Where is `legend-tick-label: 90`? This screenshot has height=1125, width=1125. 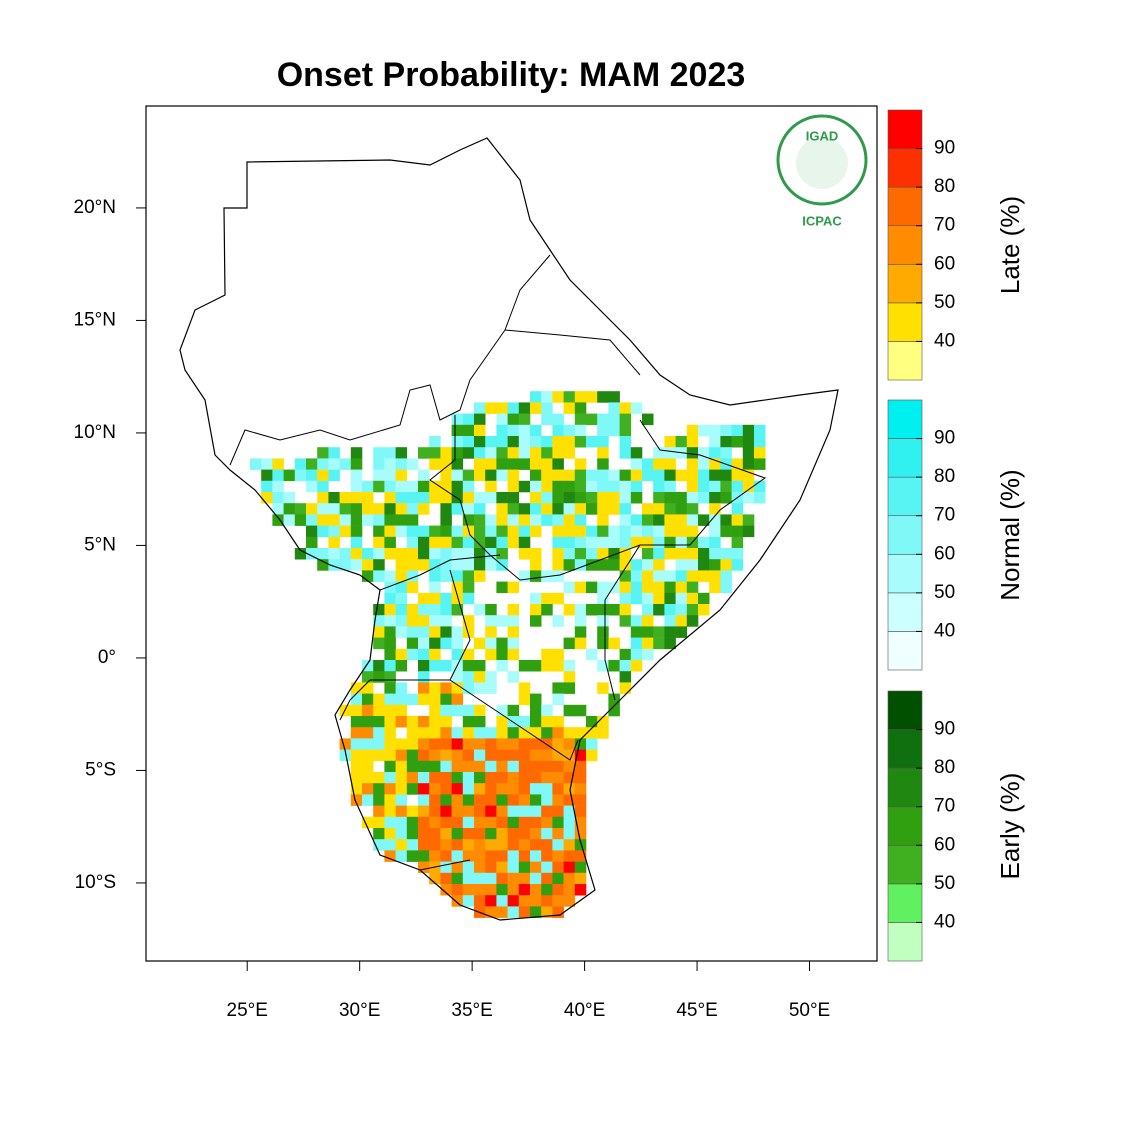 legend-tick-label: 90 is located at coordinates (944, 148).